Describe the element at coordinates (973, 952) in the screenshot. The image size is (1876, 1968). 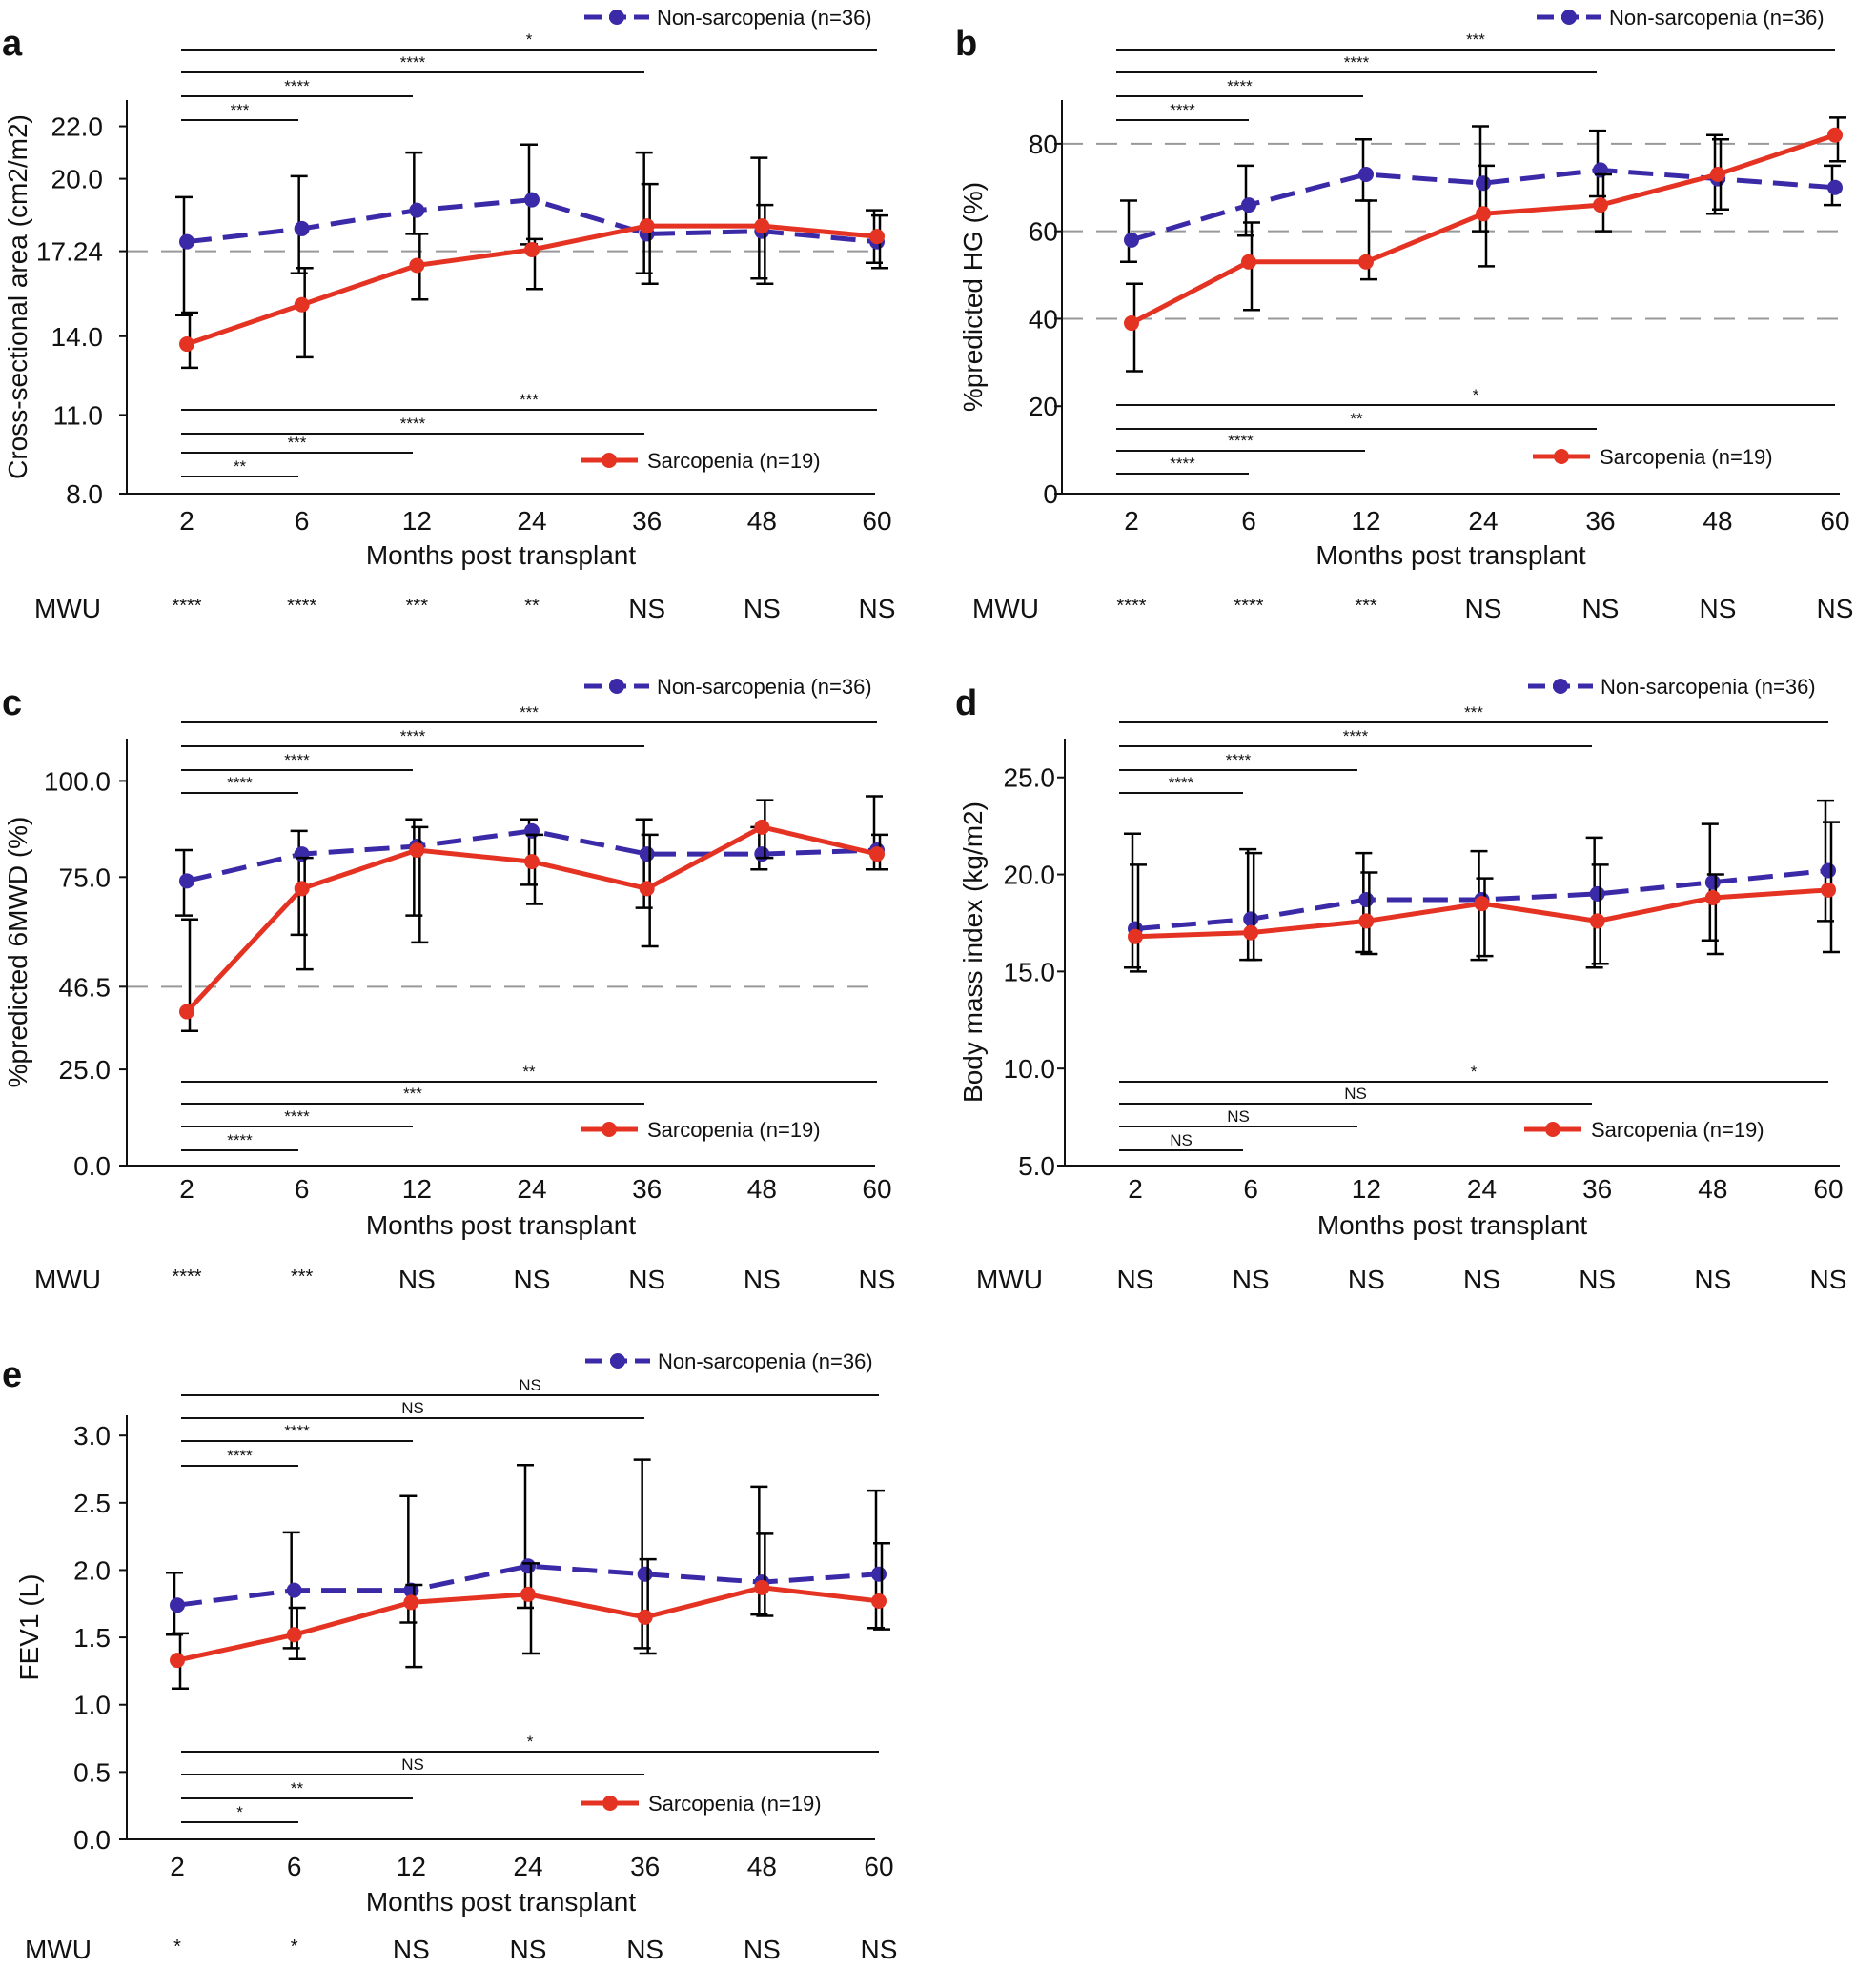
I see `y-axis-title: Body mass index (kg/m2)` at that location.